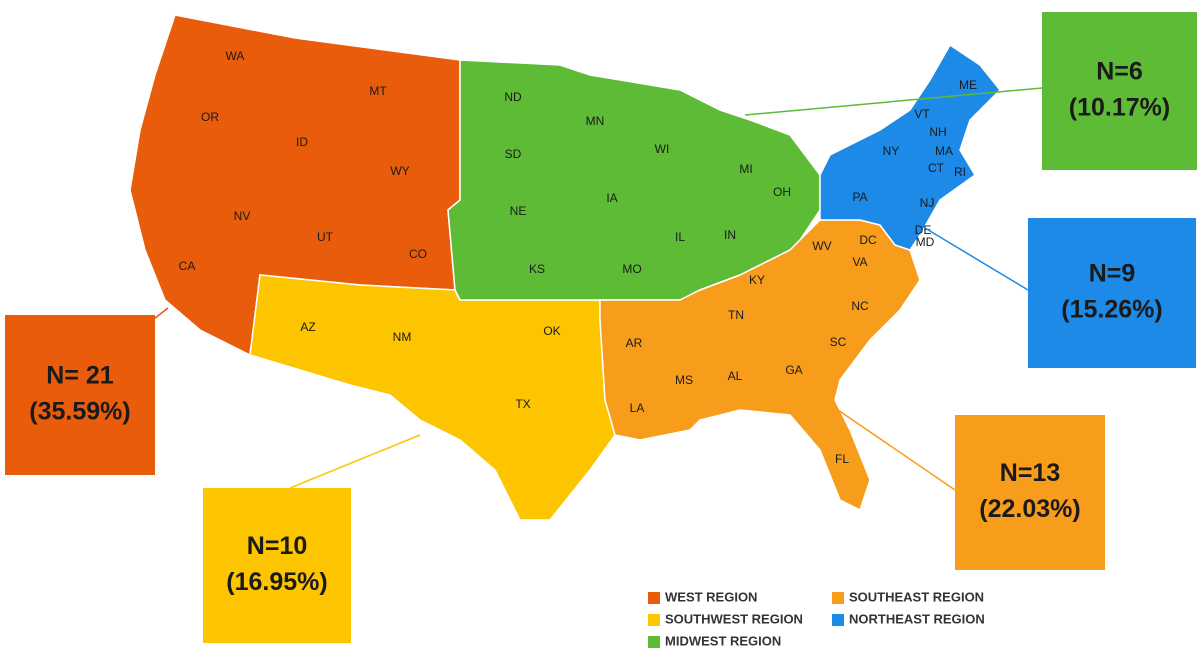 The height and width of the screenshot is (661, 1200). I want to click on state-label: NV, so click(242, 216).